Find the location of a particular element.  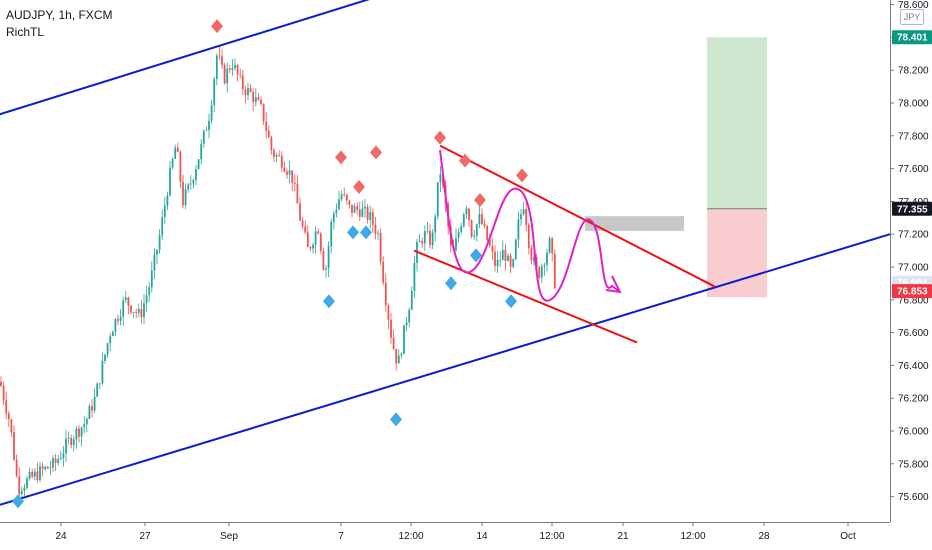

chart-title: AUDJPY, 1h, FXCM is located at coordinates (59, 15).